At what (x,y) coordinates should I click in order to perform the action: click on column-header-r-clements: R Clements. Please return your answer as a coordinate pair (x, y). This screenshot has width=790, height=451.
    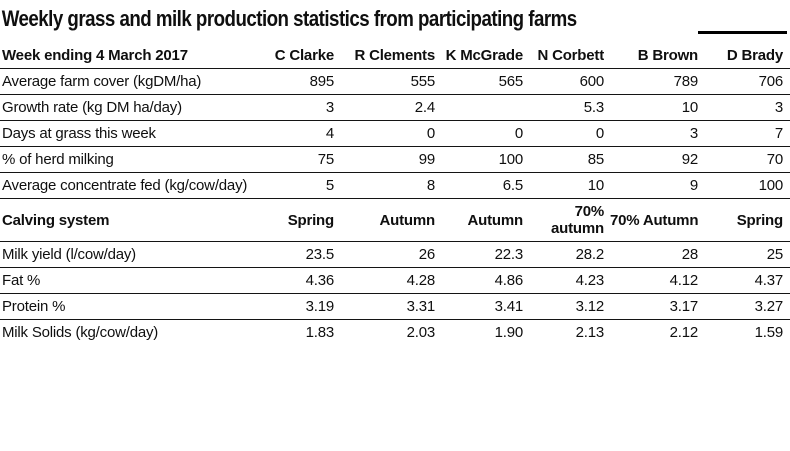
    Looking at the image, I should click on (384, 56).